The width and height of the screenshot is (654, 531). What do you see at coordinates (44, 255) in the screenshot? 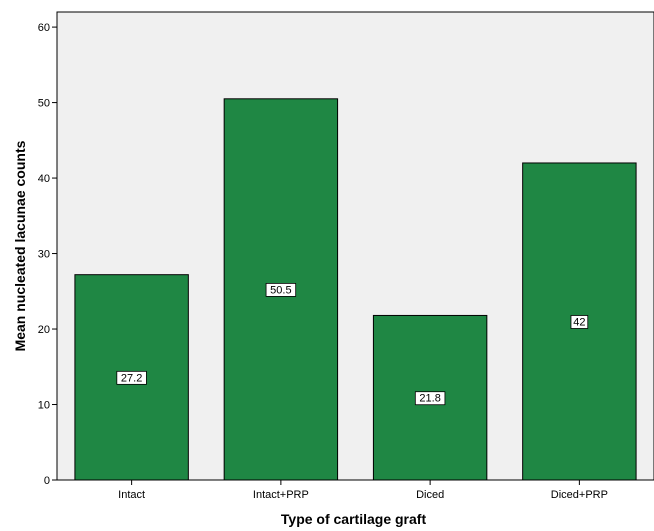
I see `y-tick-label: 30` at bounding box center [44, 255].